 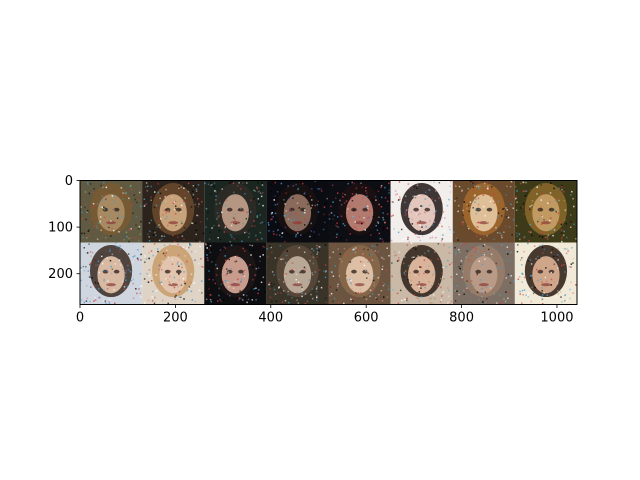 I want to click on x-tick-label: 600, so click(x=366, y=318).